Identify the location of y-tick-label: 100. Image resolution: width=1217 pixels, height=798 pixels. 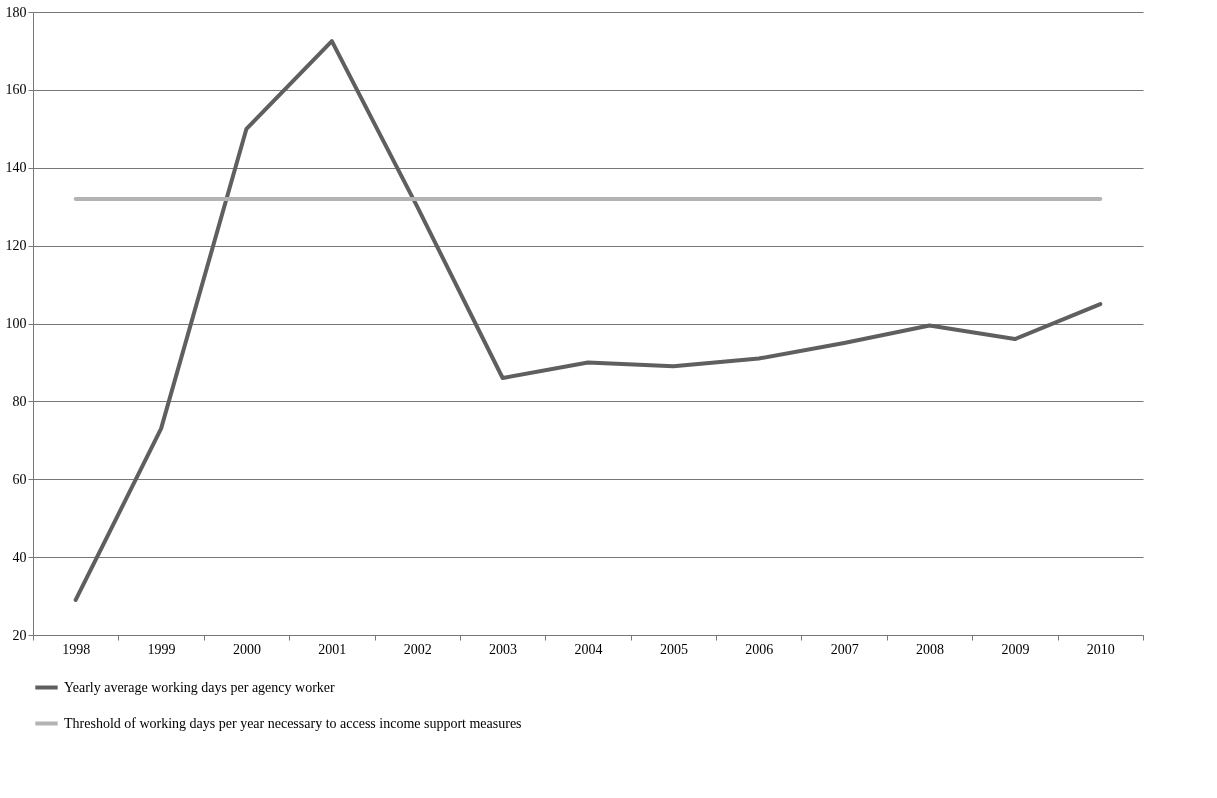
(16, 323).